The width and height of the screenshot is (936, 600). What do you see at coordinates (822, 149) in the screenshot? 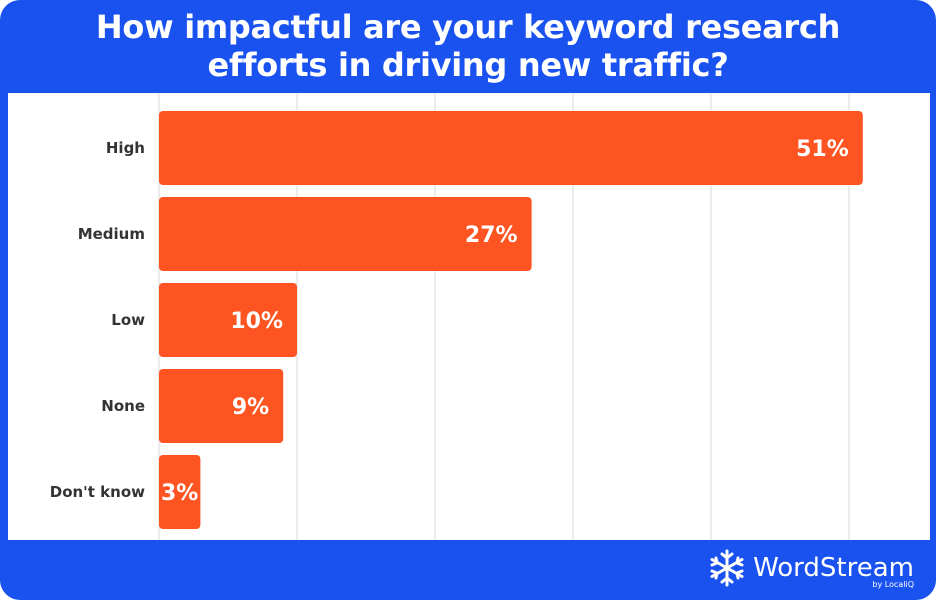
I see `value-label: 51%` at bounding box center [822, 149].